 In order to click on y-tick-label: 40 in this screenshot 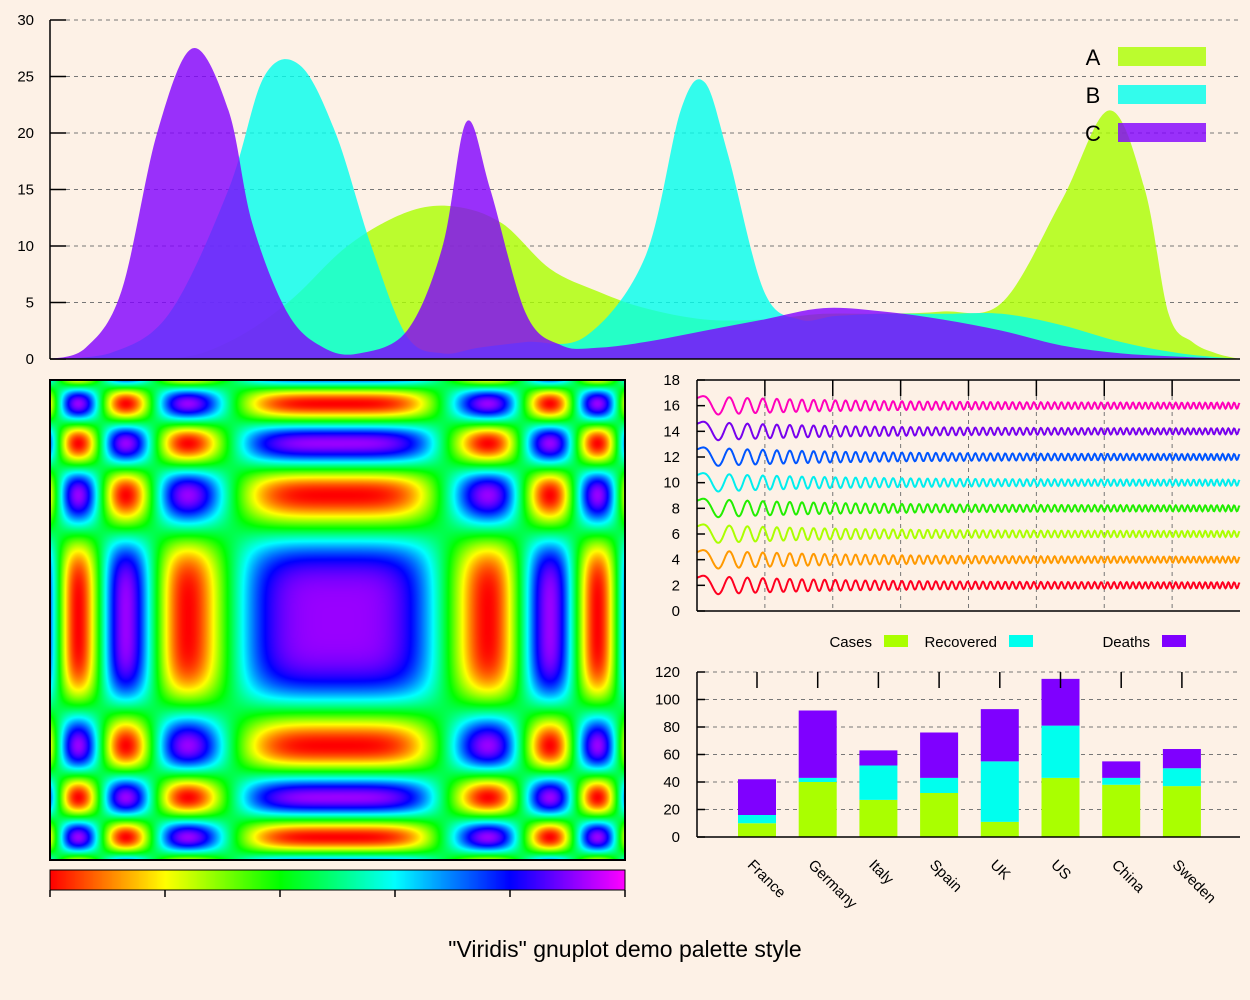, I will do `click(671, 782)`.